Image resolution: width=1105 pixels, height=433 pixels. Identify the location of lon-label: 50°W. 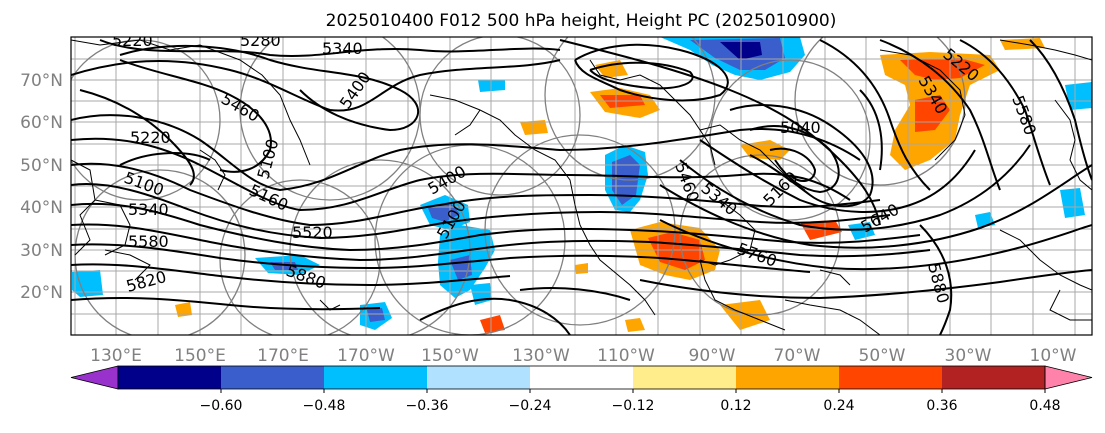
(882, 356).